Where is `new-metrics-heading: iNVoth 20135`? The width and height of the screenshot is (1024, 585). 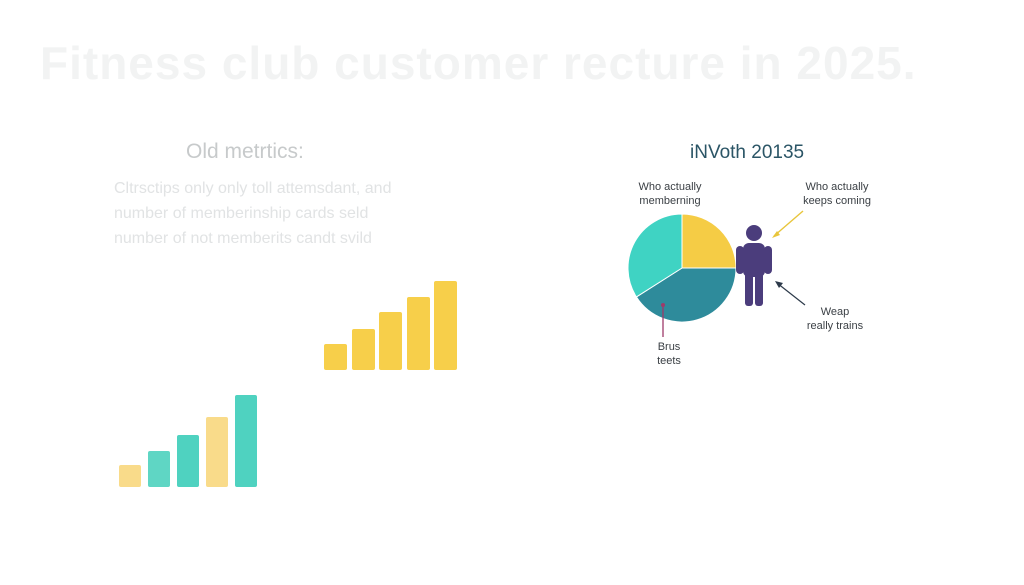 new-metrics-heading: iNVoth 20135 is located at coordinates (747, 152).